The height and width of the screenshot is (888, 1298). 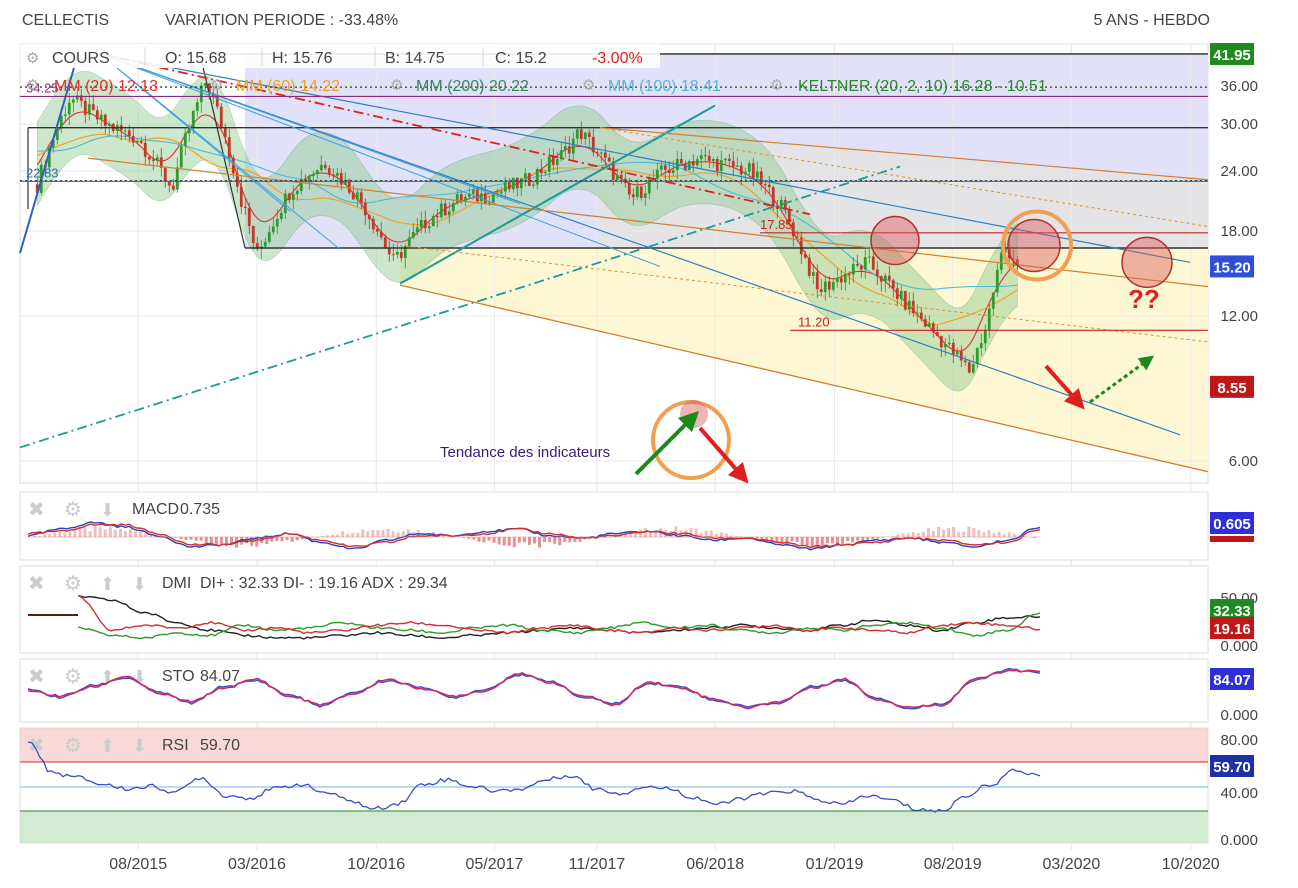 I want to click on legend-mm60: MM (60) 14.22, so click(x=288, y=86).